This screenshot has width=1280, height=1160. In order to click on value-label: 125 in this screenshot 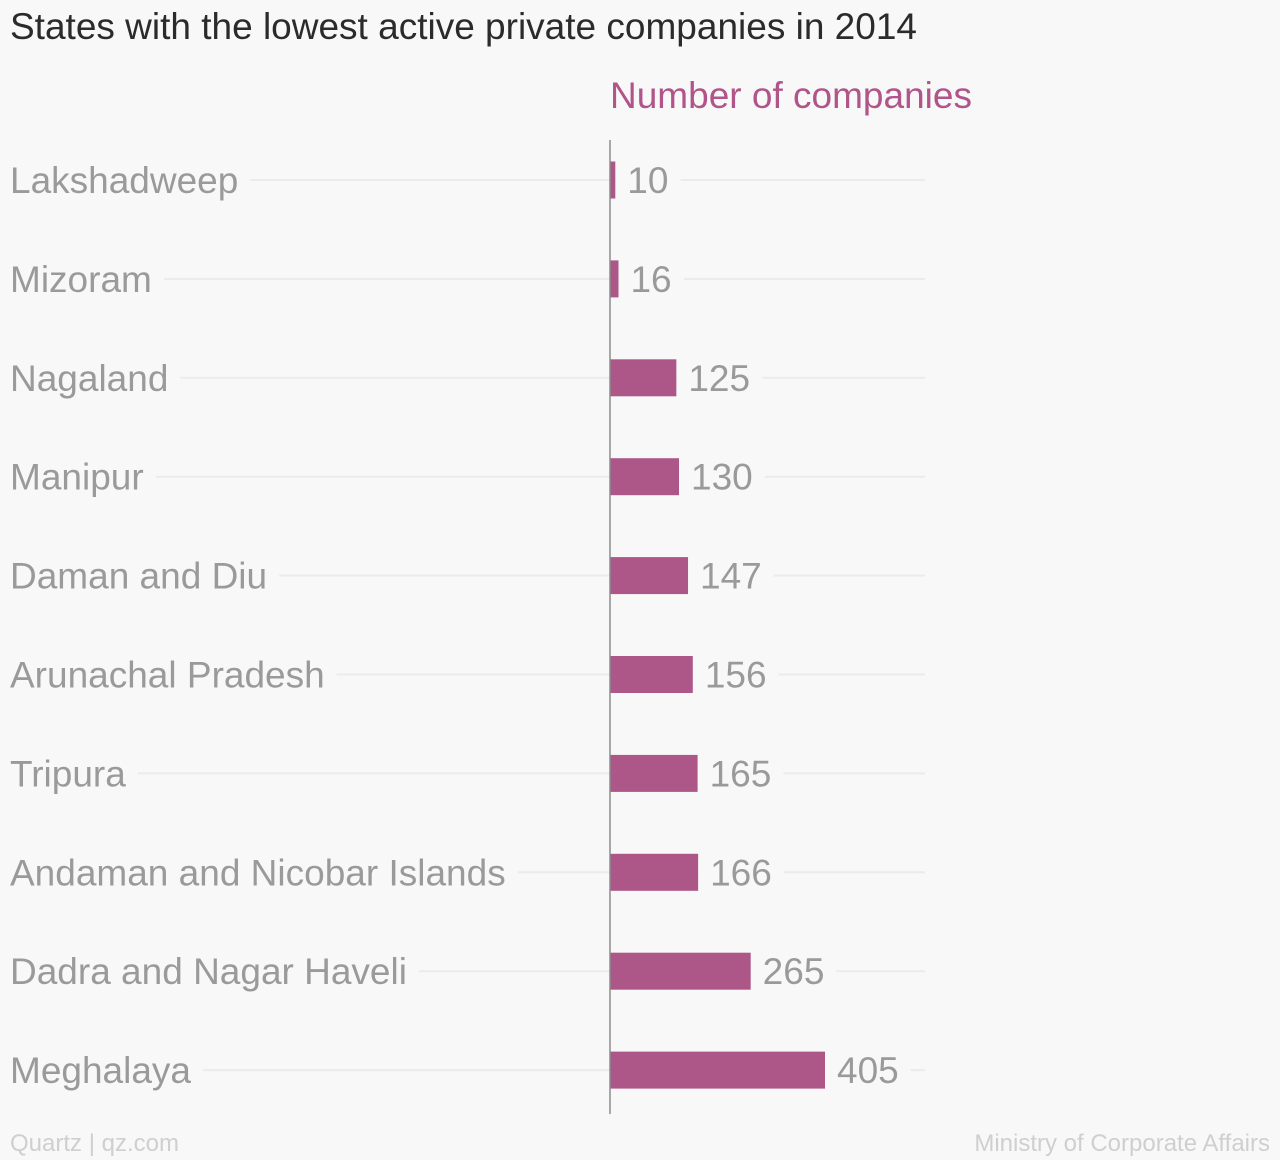, I will do `click(719, 378)`.